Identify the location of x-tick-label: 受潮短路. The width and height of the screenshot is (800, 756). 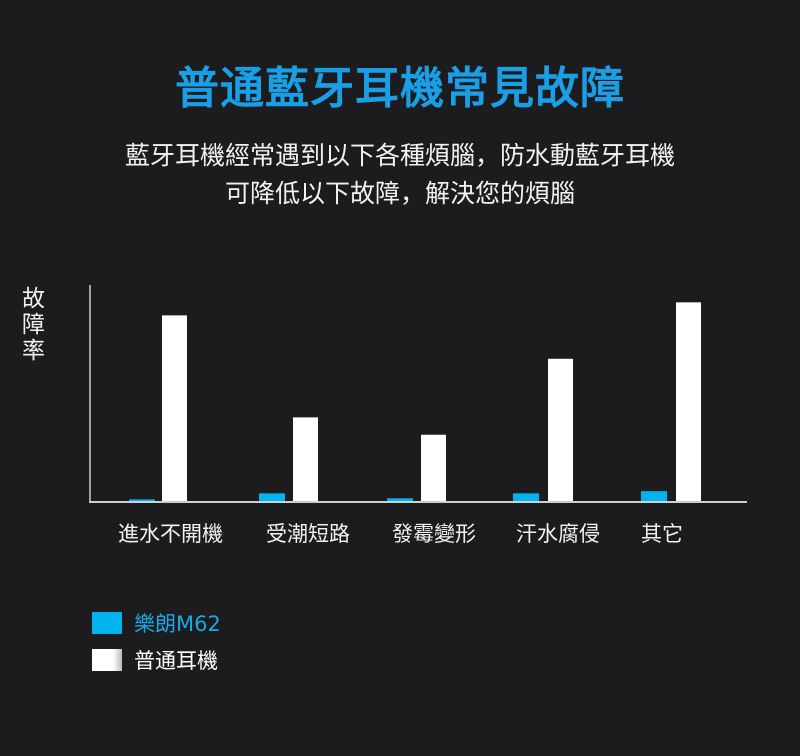
(308, 534).